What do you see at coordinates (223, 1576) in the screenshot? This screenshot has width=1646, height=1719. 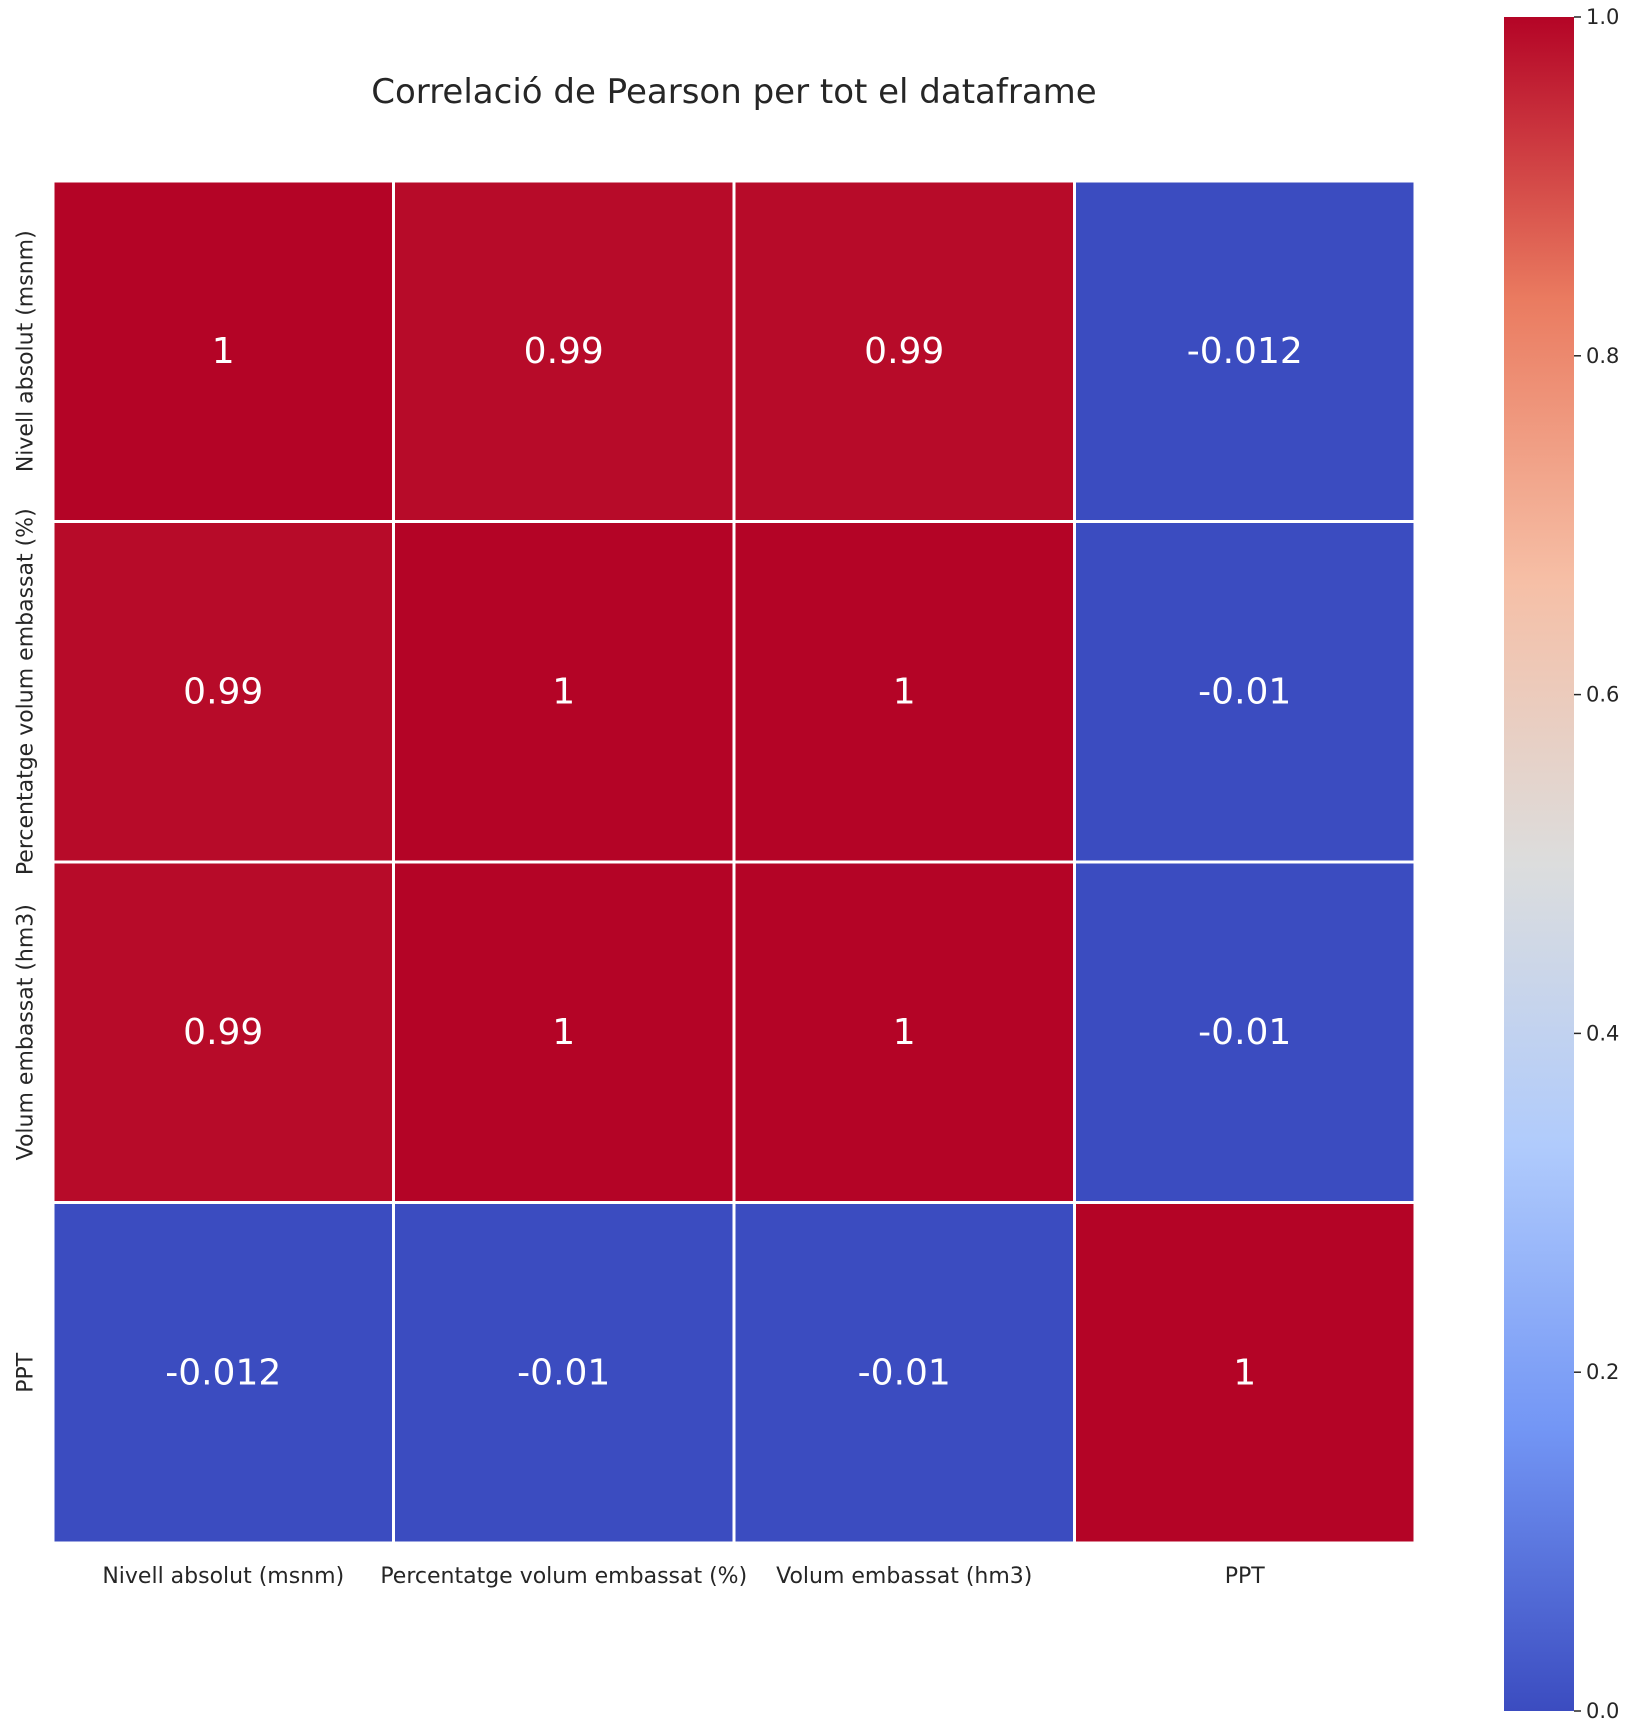 I see `x-tick-label: Nivell absolut (msnm)` at bounding box center [223, 1576].